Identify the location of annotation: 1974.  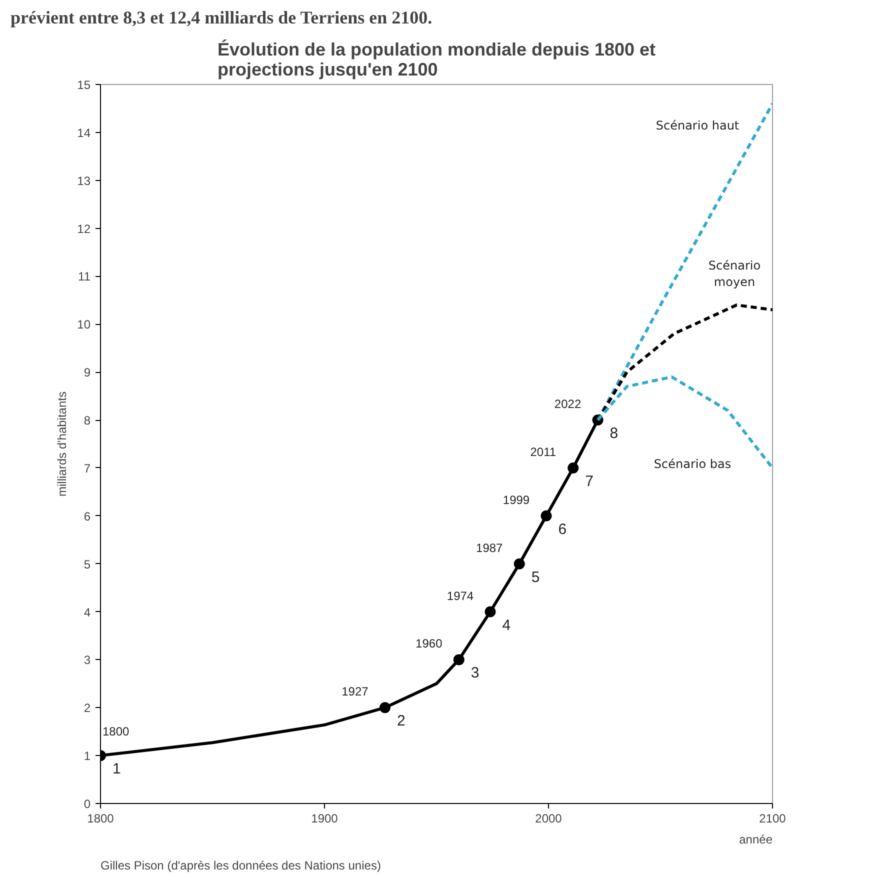
(460, 595).